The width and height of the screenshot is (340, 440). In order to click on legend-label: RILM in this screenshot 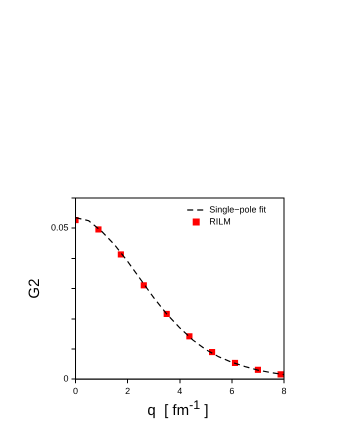, I will do `click(220, 221)`.